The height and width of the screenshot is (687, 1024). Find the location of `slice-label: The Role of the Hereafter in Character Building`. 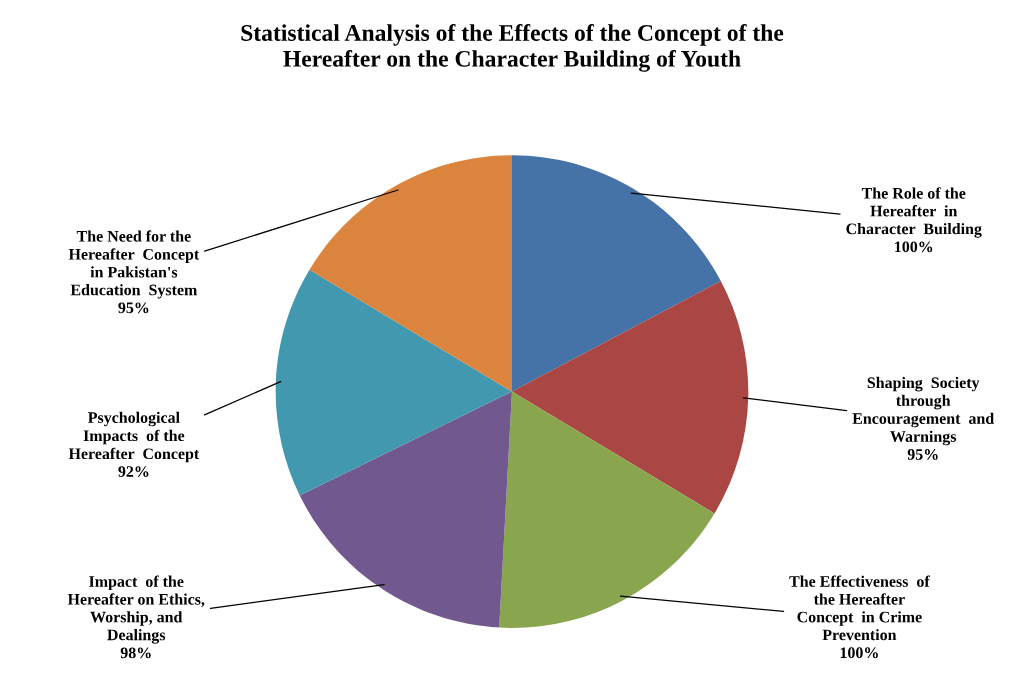

slice-label: The Role of the Hereafter in Character Building is located at coordinates (914, 212).